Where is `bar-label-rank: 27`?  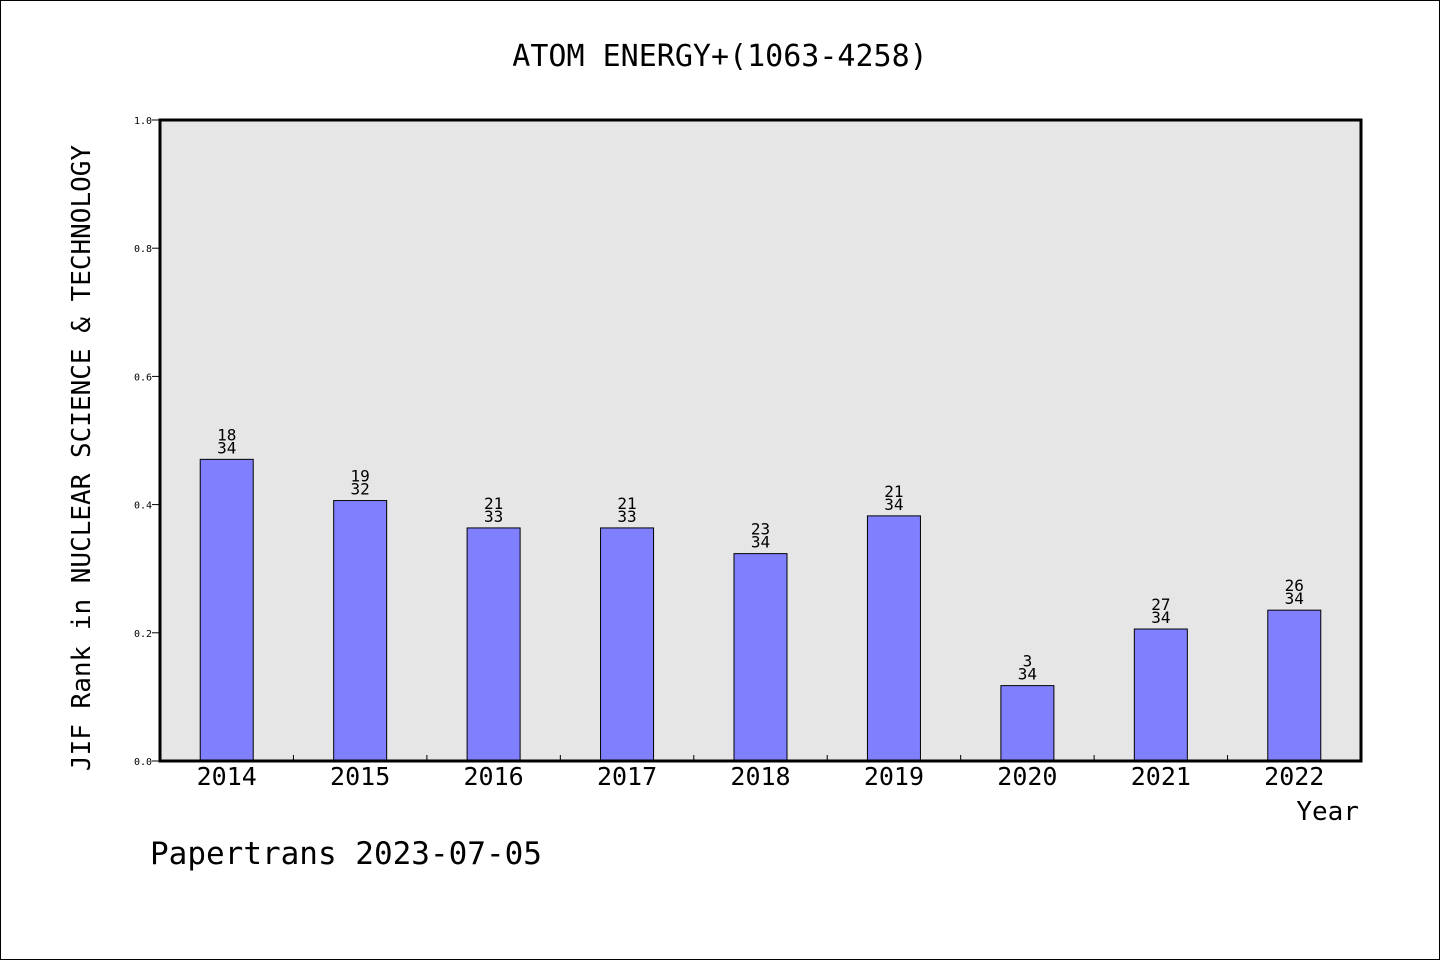 bar-label-rank: 27 is located at coordinates (1160, 604).